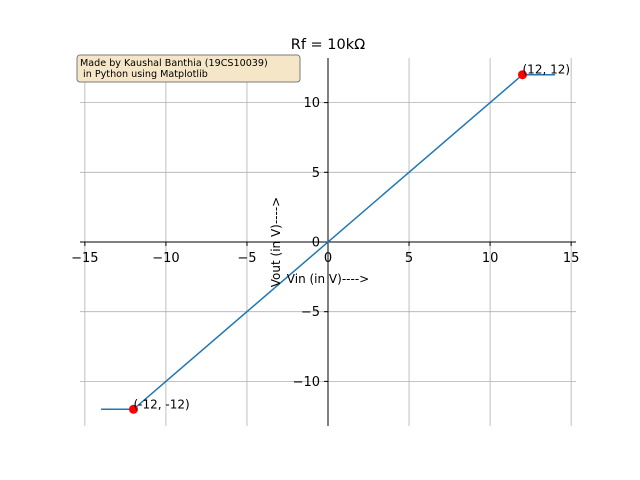 The height and width of the screenshot is (480, 640). I want to click on x-tick-label: 15, so click(571, 258).